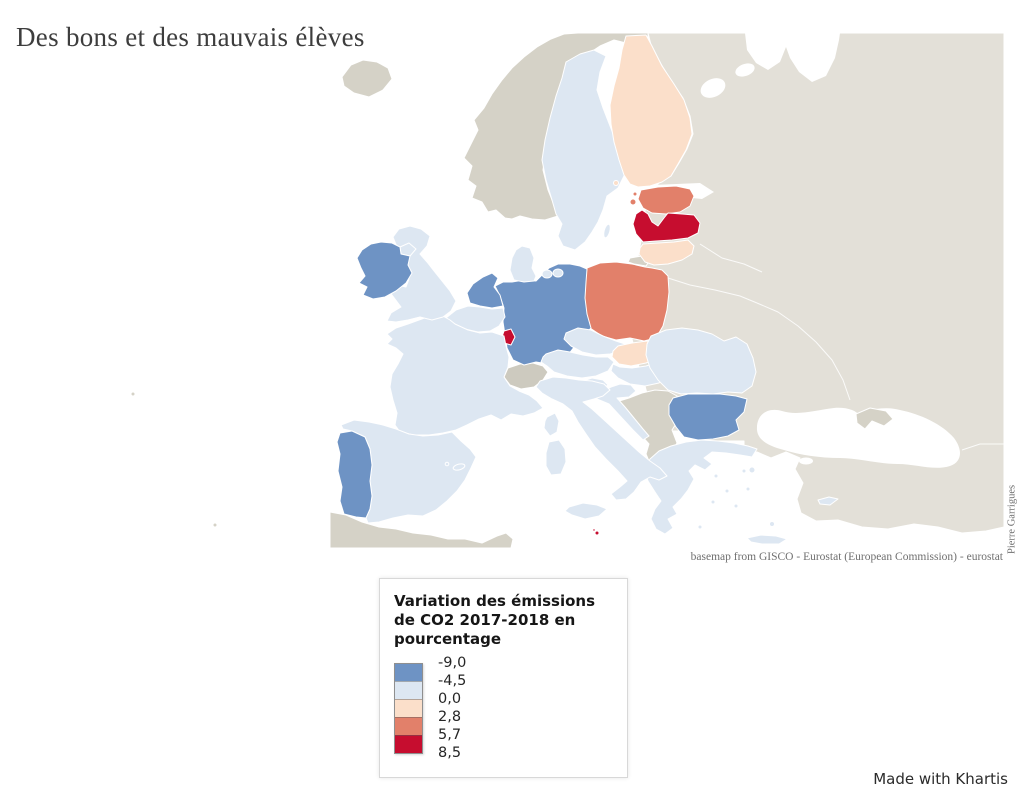  What do you see at coordinates (450, 716) in the screenshot?
I see `legend-break-3: 2,8` at bounding box center [450, 716].